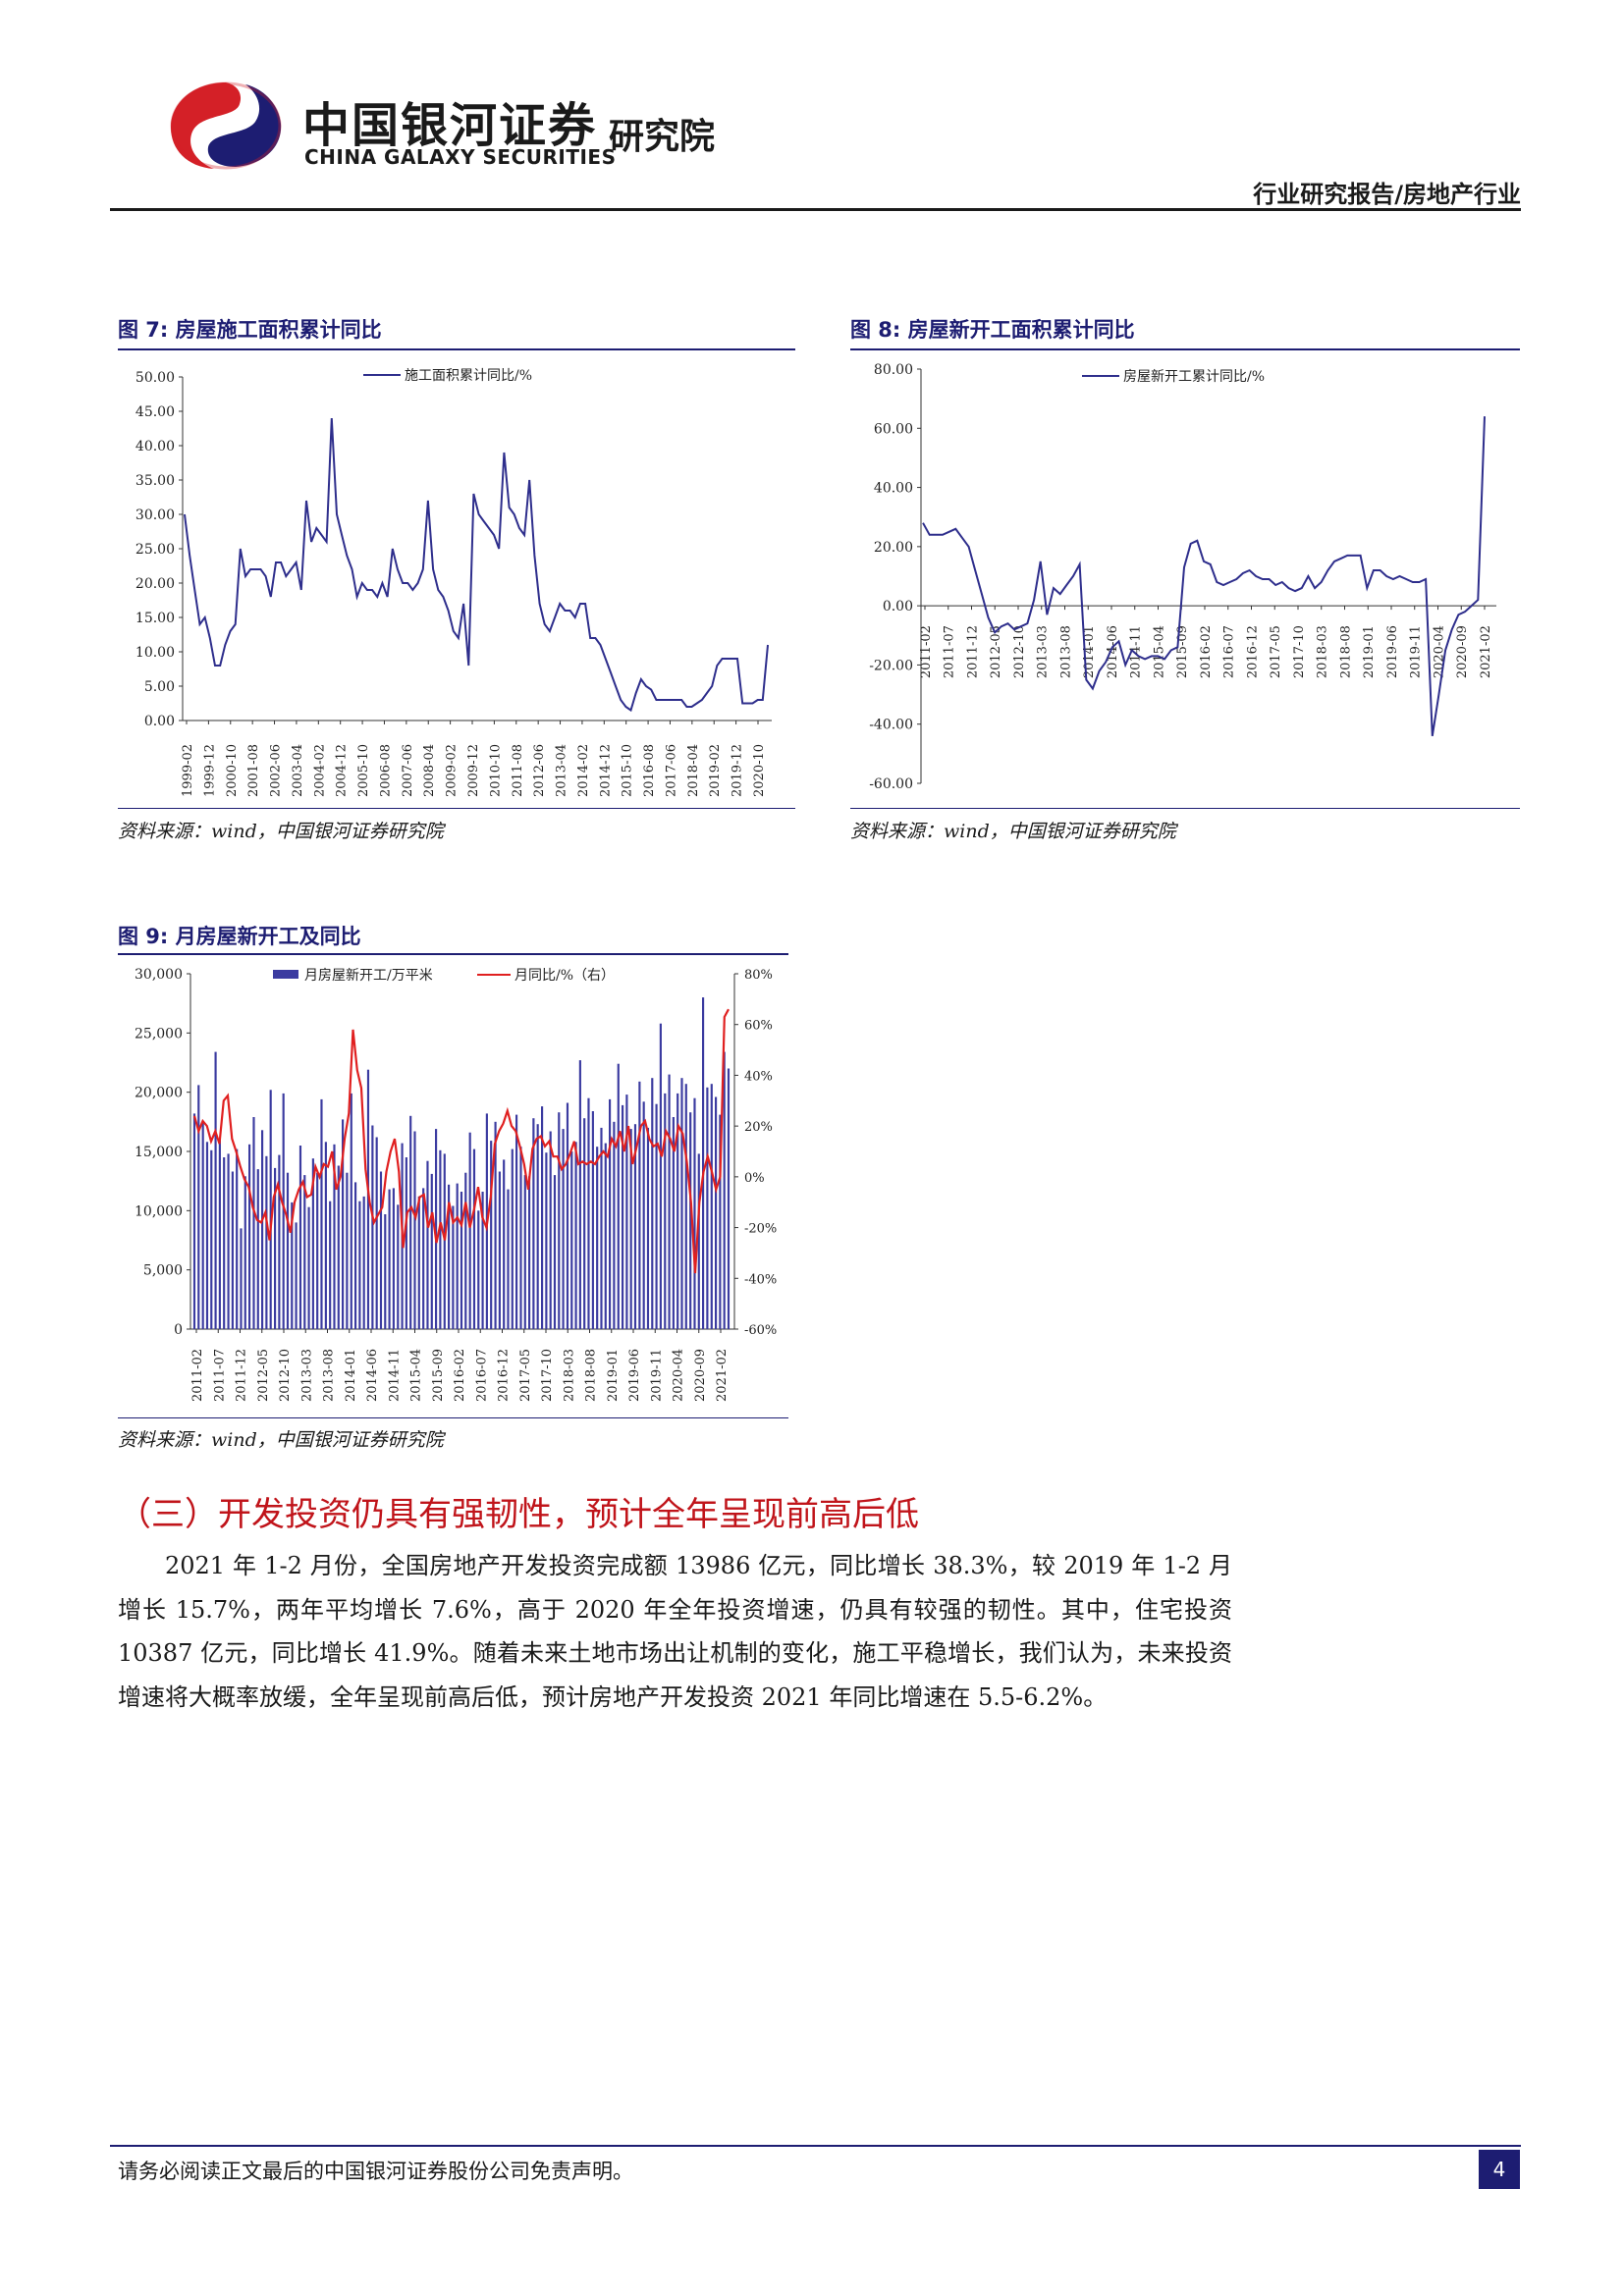 The image size is (1624, 2296). I want to click on page-number: 4, so click(1499, 2169).